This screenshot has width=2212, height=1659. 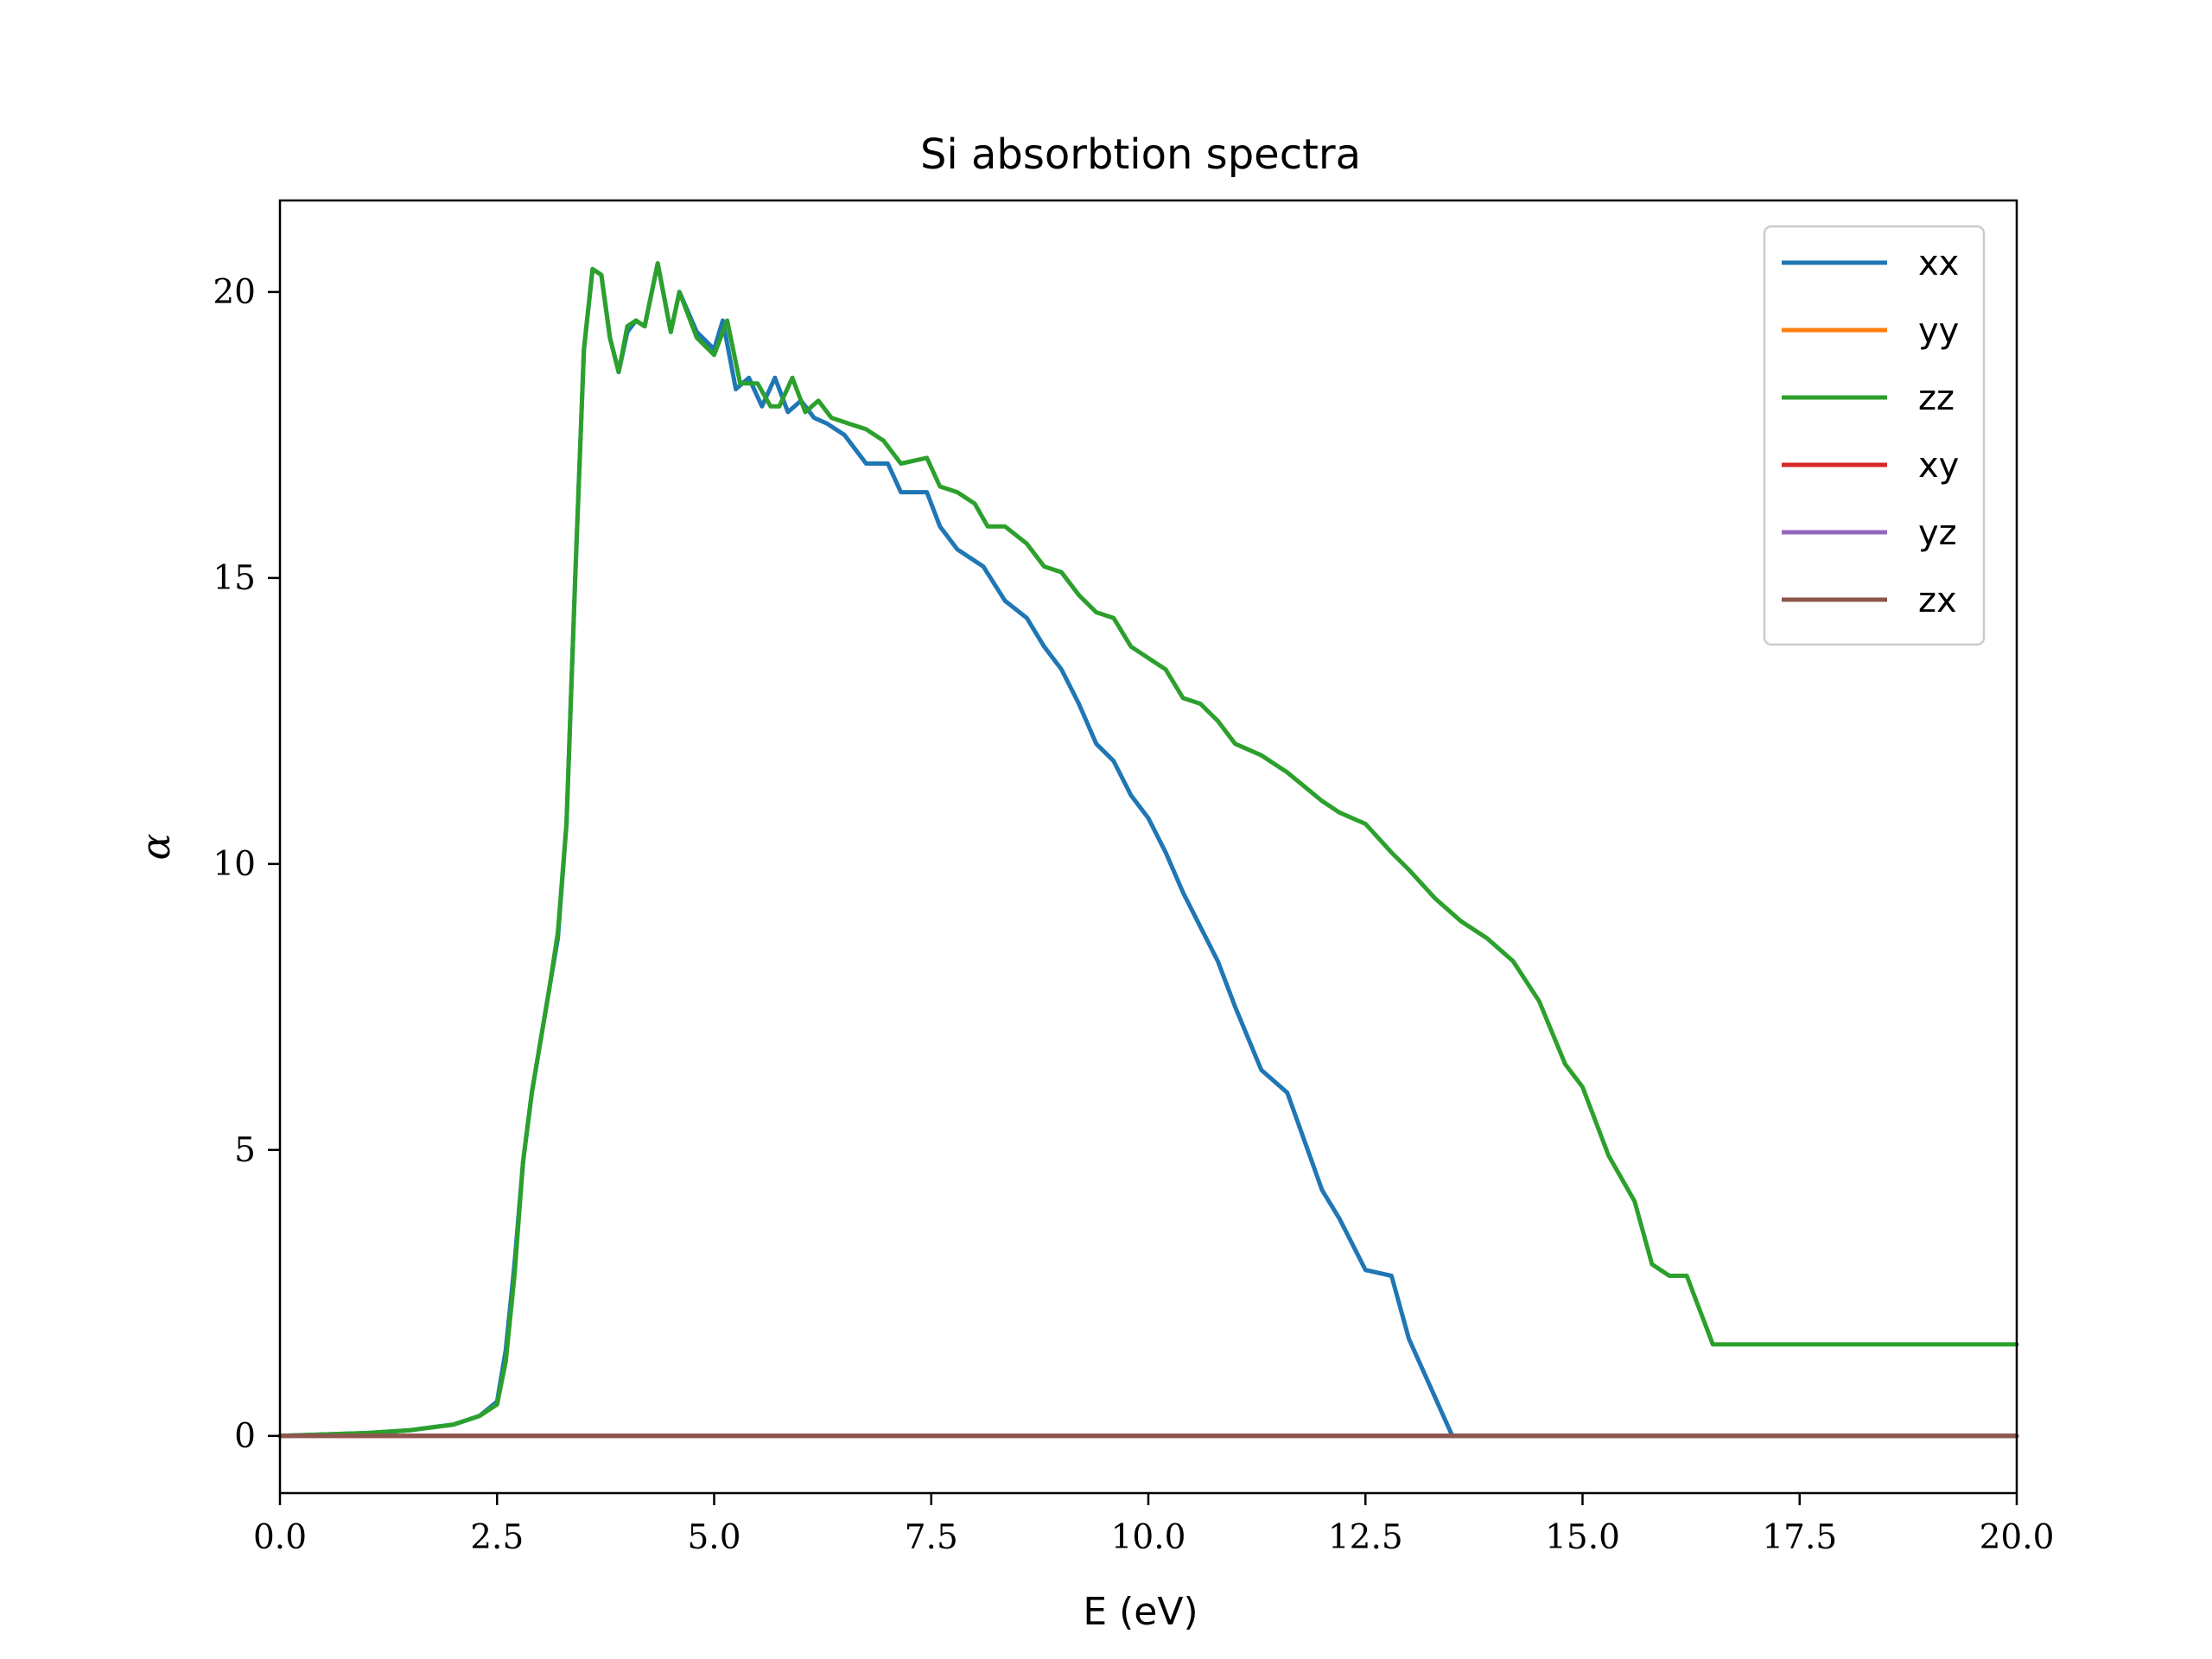 What do you see at coordinates (245, 1150) in the screenshot?
I see `y-tick-label: 5` at bounding box center [245, 1150].